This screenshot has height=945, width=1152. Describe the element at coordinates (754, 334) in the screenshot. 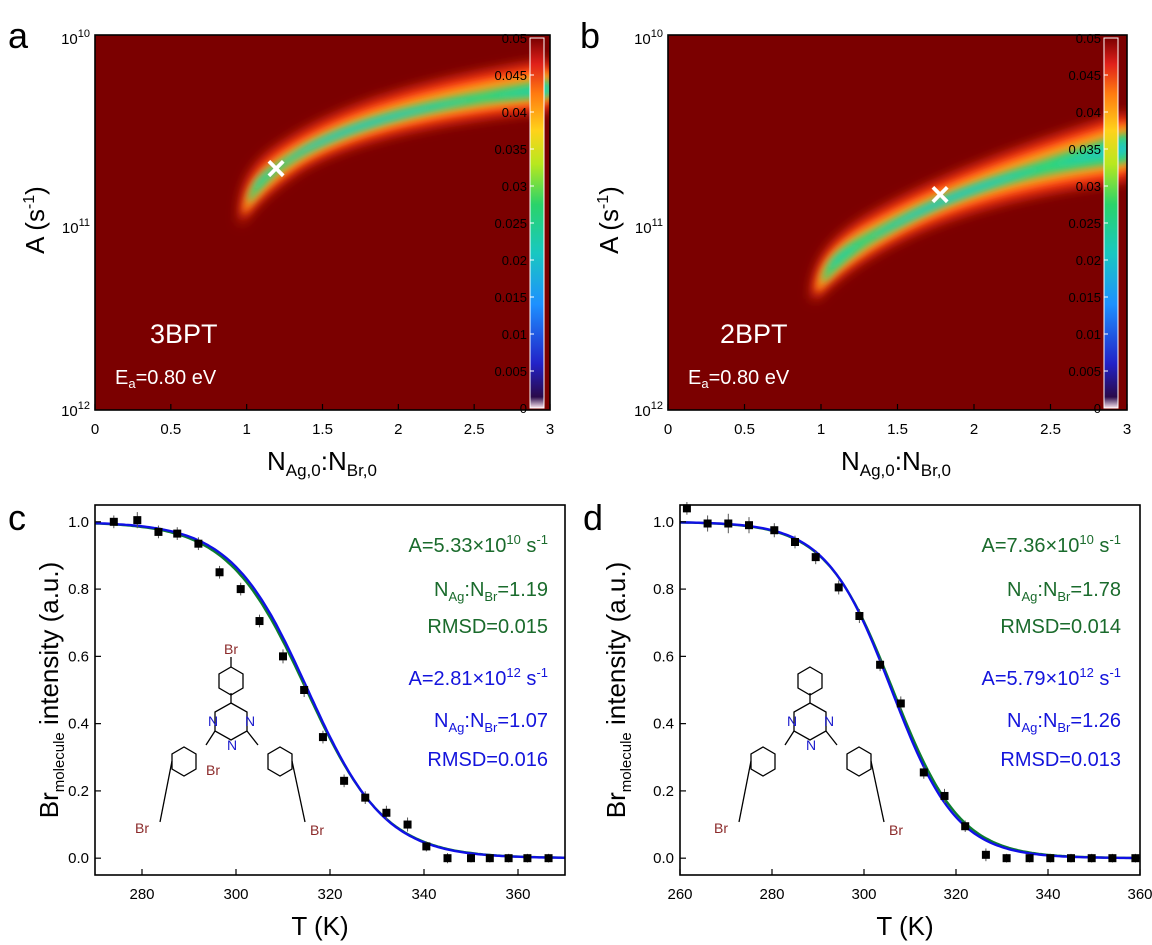

I see `molecule-label: 2BPT` at that location.